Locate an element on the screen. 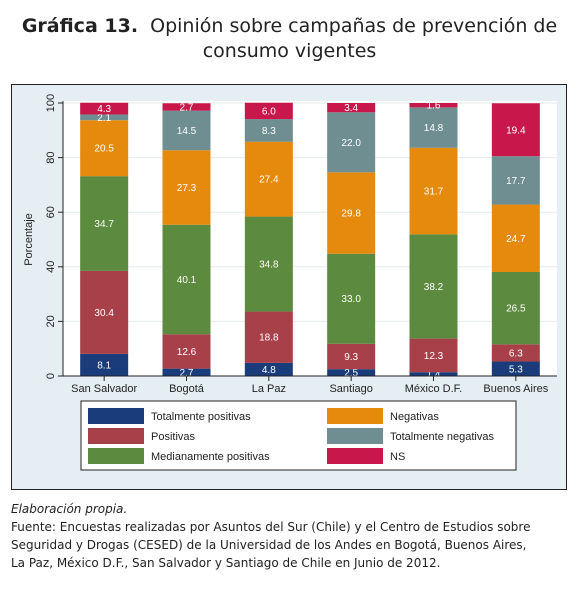 This screenshot has width=579, height=595. data-label: 18.8 is located at coordinates (269, 338).